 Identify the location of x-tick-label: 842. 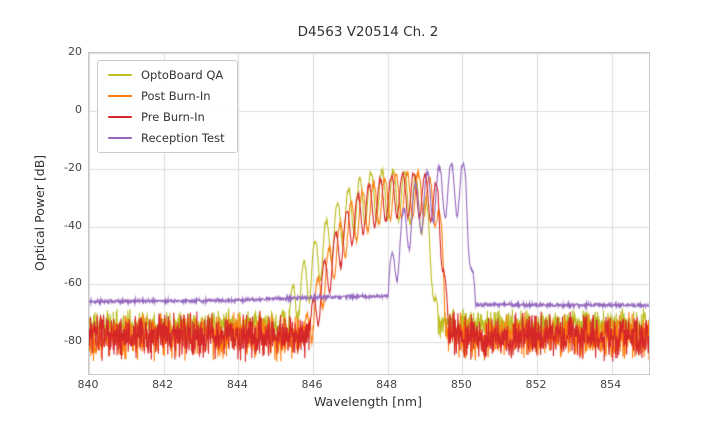
(163, 384).